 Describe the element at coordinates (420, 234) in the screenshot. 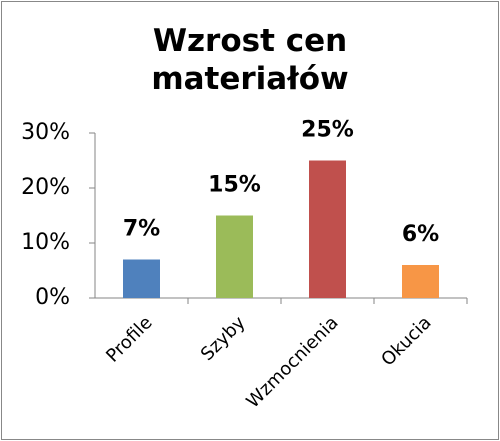

I see `data-label: 6%` at that location.